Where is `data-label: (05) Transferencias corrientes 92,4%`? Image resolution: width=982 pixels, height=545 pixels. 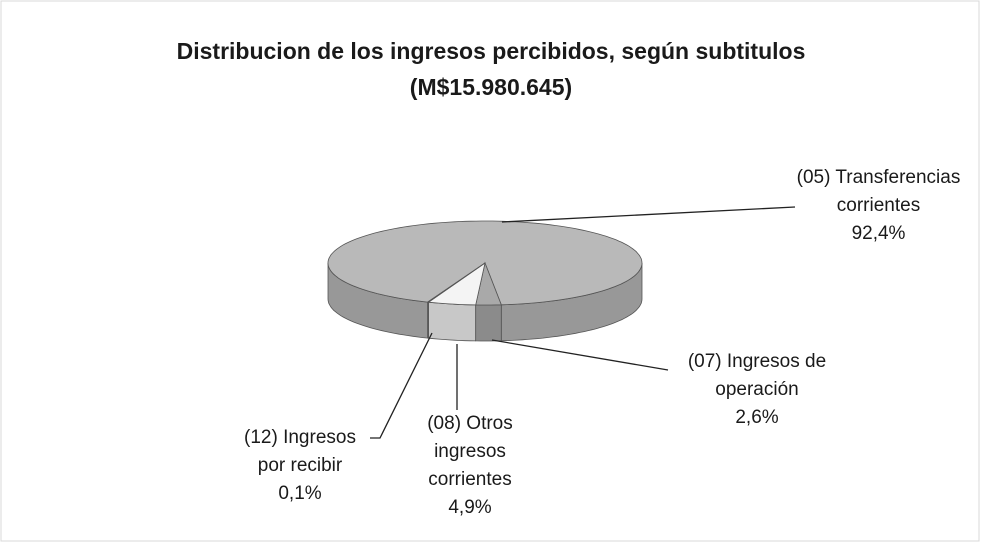 data-label: (05) Transferencias corrientes 92,4% is located at coordinates (878, 206).